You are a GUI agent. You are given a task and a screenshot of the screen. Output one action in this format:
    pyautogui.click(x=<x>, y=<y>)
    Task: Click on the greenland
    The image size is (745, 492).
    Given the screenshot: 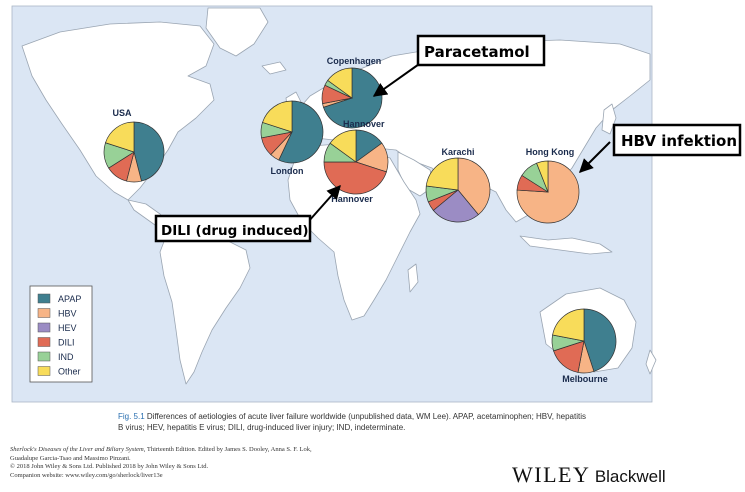 What is the action you would take?
    pyautogui.click(x=237, y=32)
    